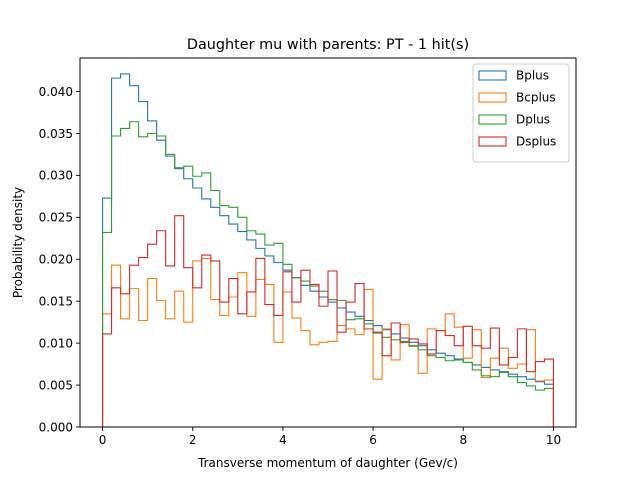  I want to click on legend-label-dplus: Dplus, so click(533, 120).